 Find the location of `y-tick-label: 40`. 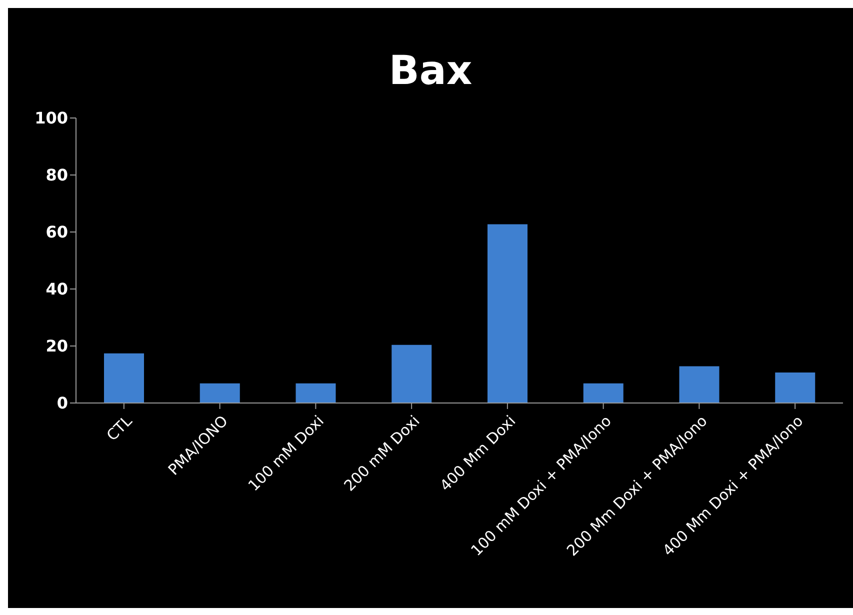

y-tick-label: 40 is located at coordinates (57, 289).